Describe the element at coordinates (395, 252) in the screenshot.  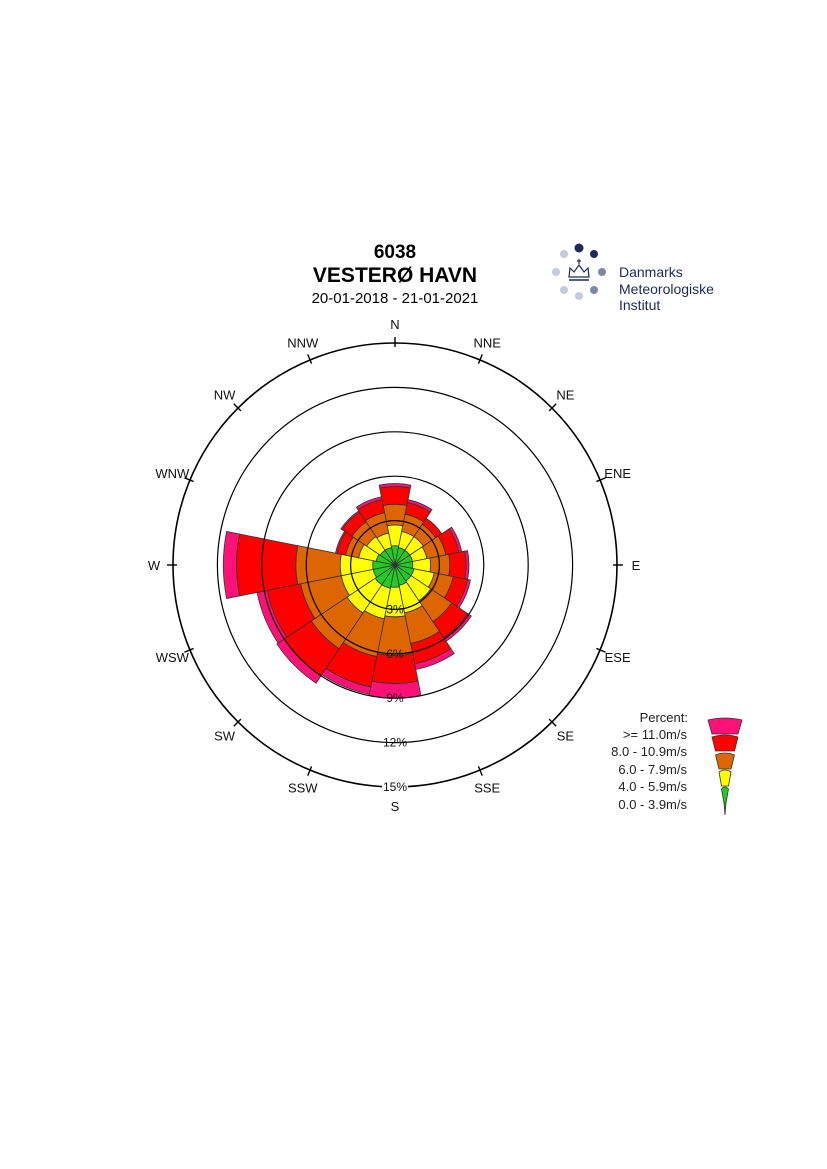
I see `station-id: 6038` at that location.